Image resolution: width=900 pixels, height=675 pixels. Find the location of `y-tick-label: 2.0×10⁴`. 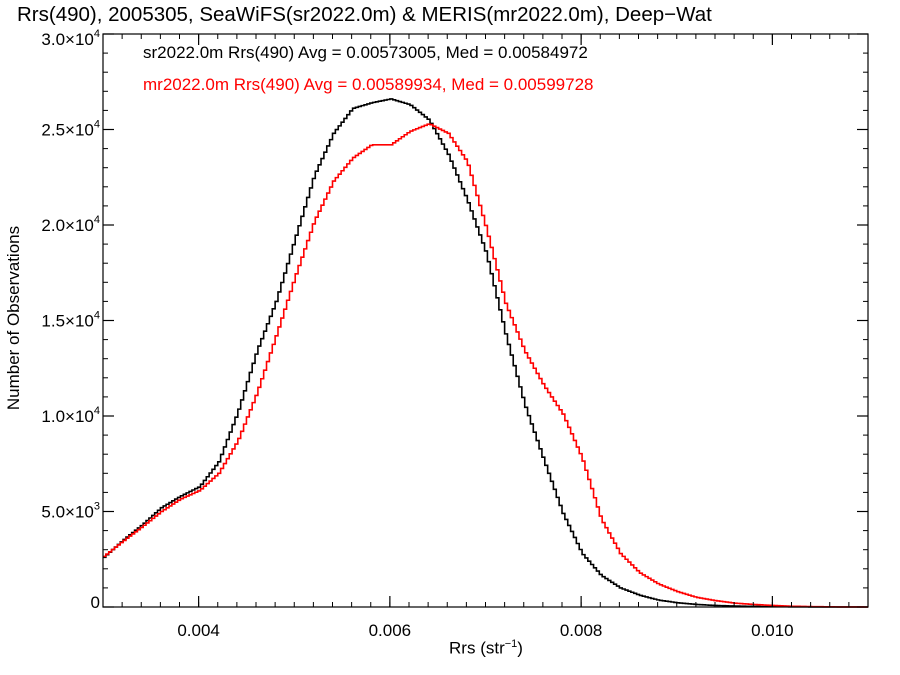

y-tick-label: 2.0×10⁴ is located at coordinates (70, 224).